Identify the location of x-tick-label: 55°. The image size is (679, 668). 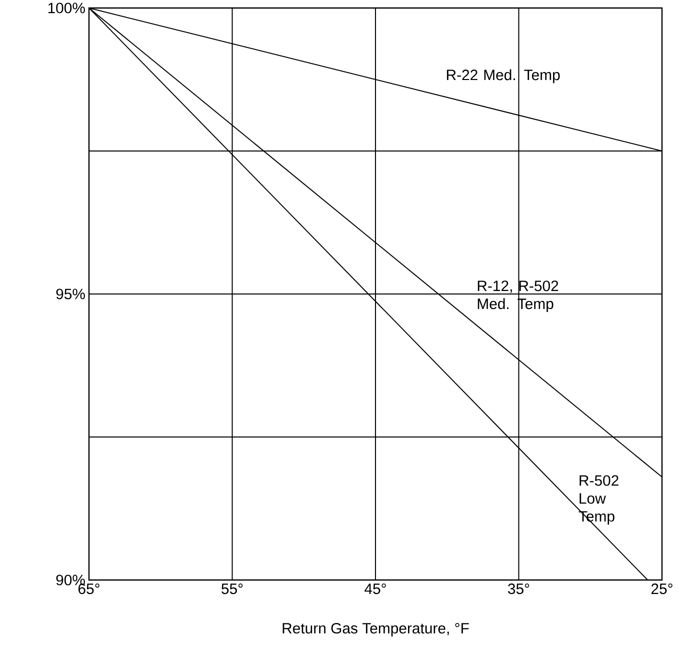
(232, 589).